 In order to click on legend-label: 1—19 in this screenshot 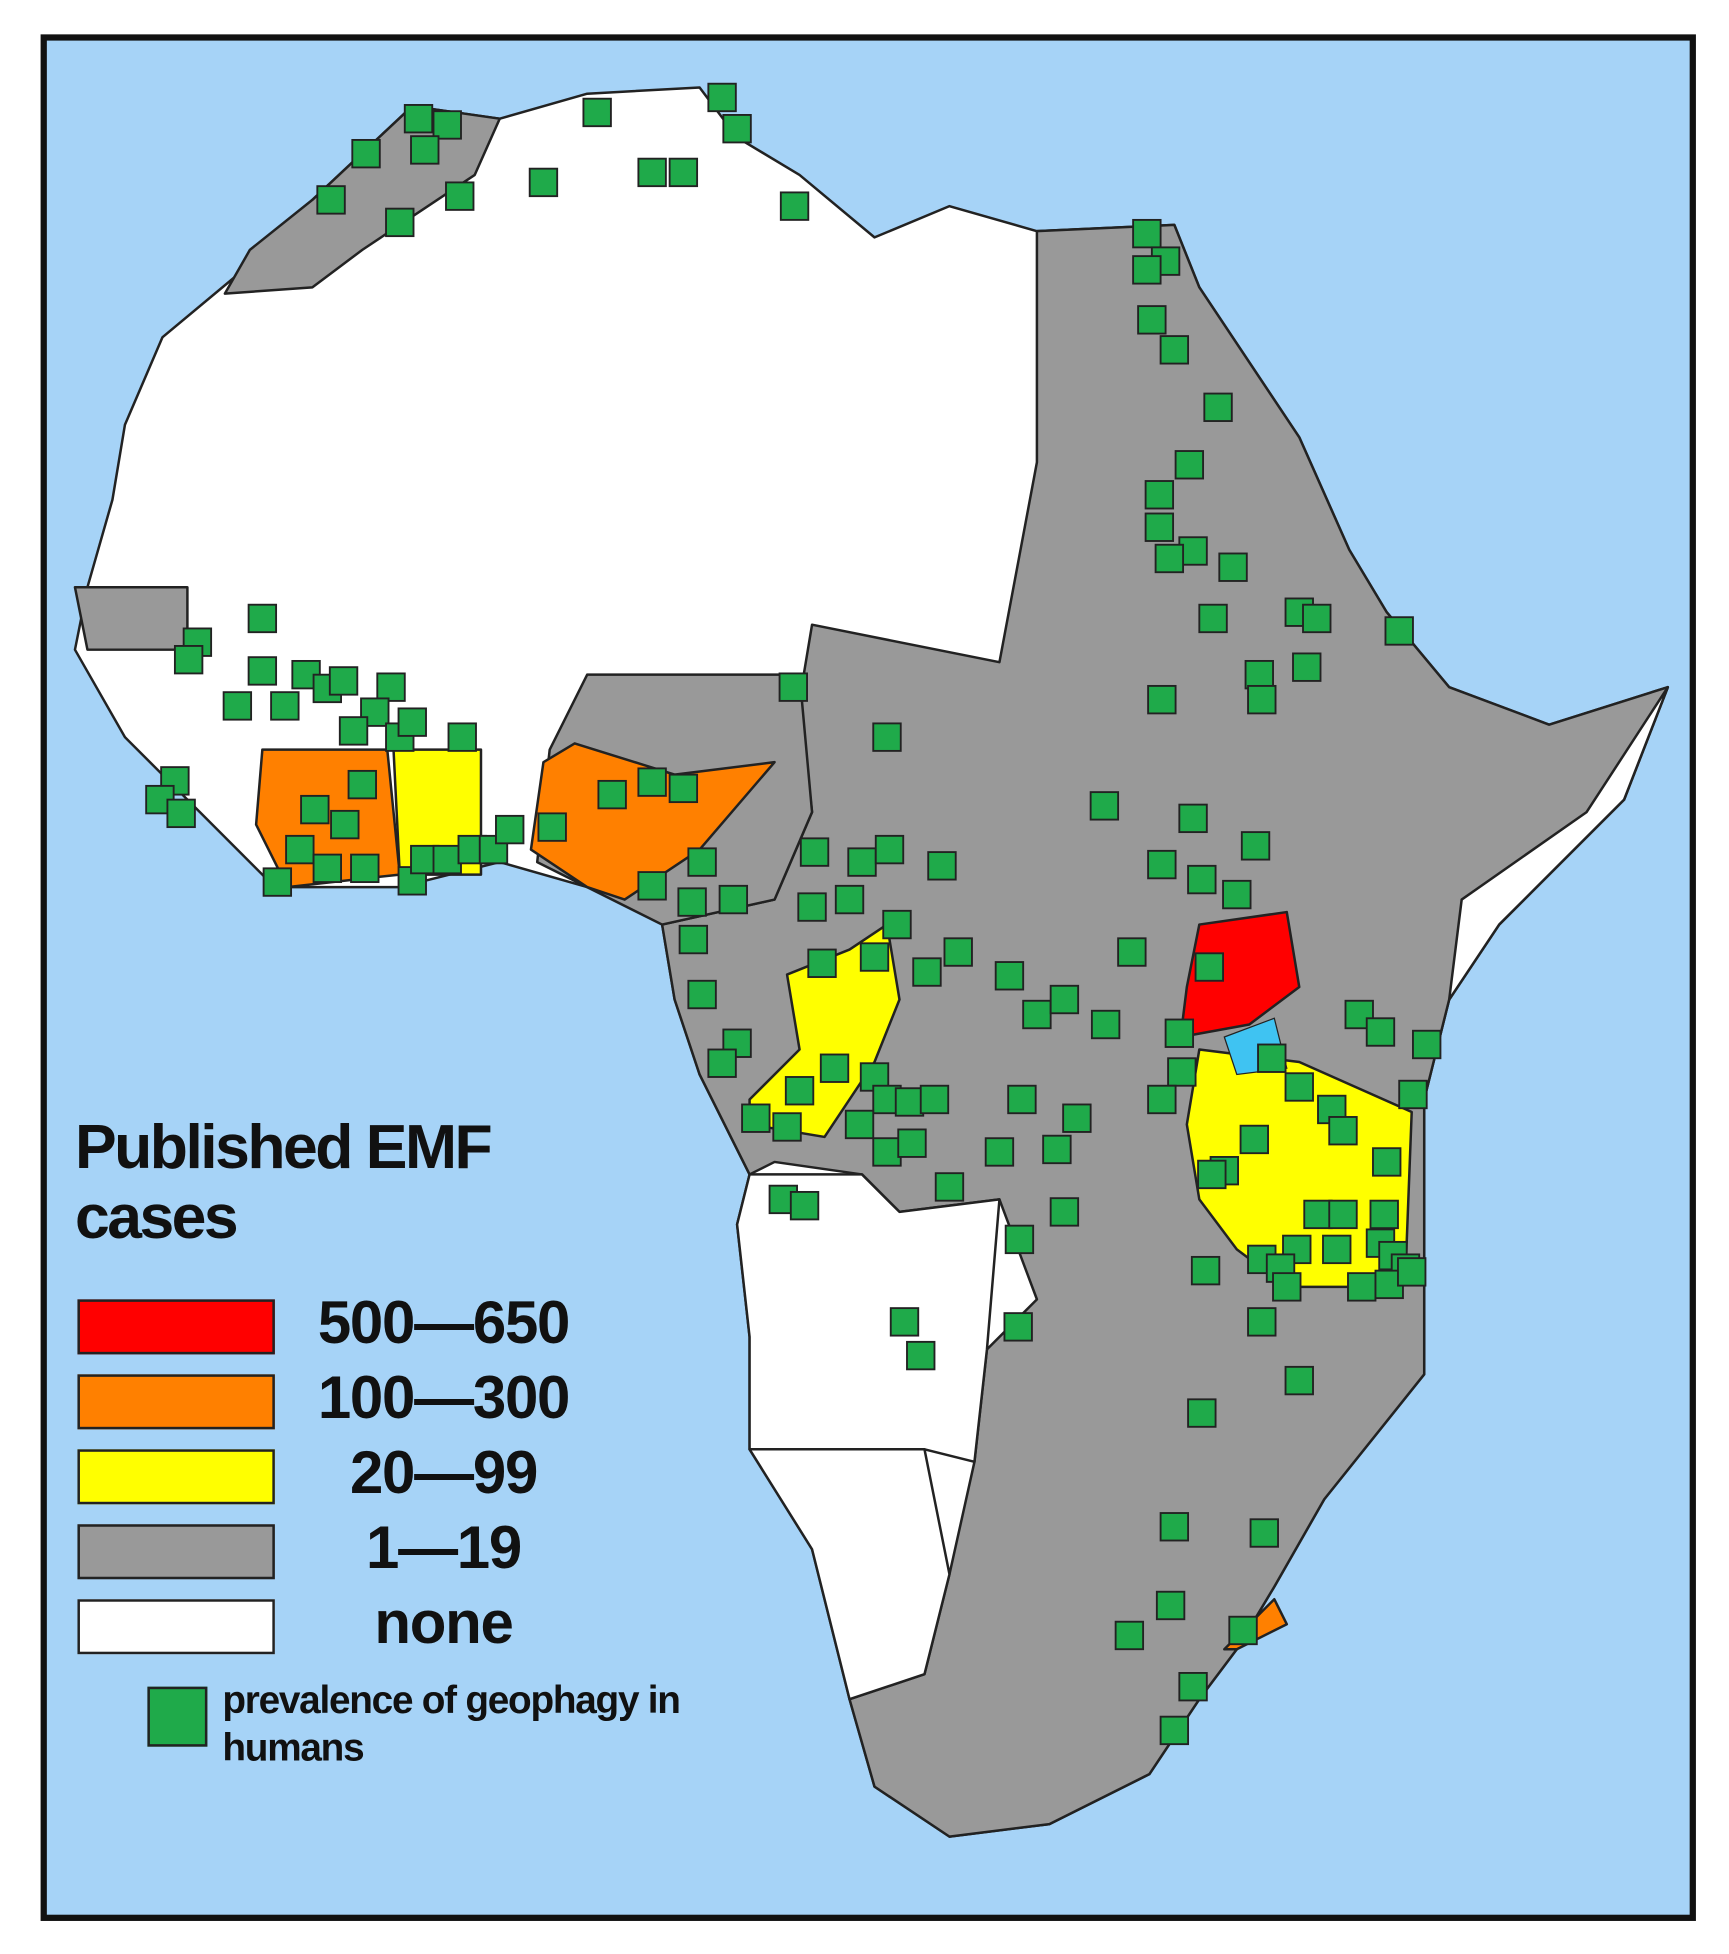, I will do `click(443, 1548)`.